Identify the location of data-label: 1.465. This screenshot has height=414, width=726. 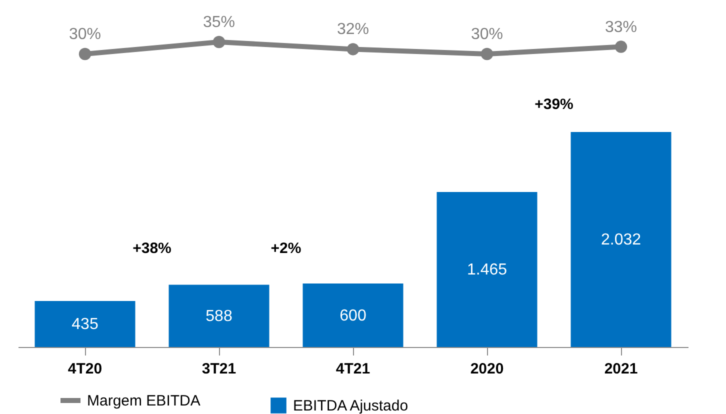
(487, 269).